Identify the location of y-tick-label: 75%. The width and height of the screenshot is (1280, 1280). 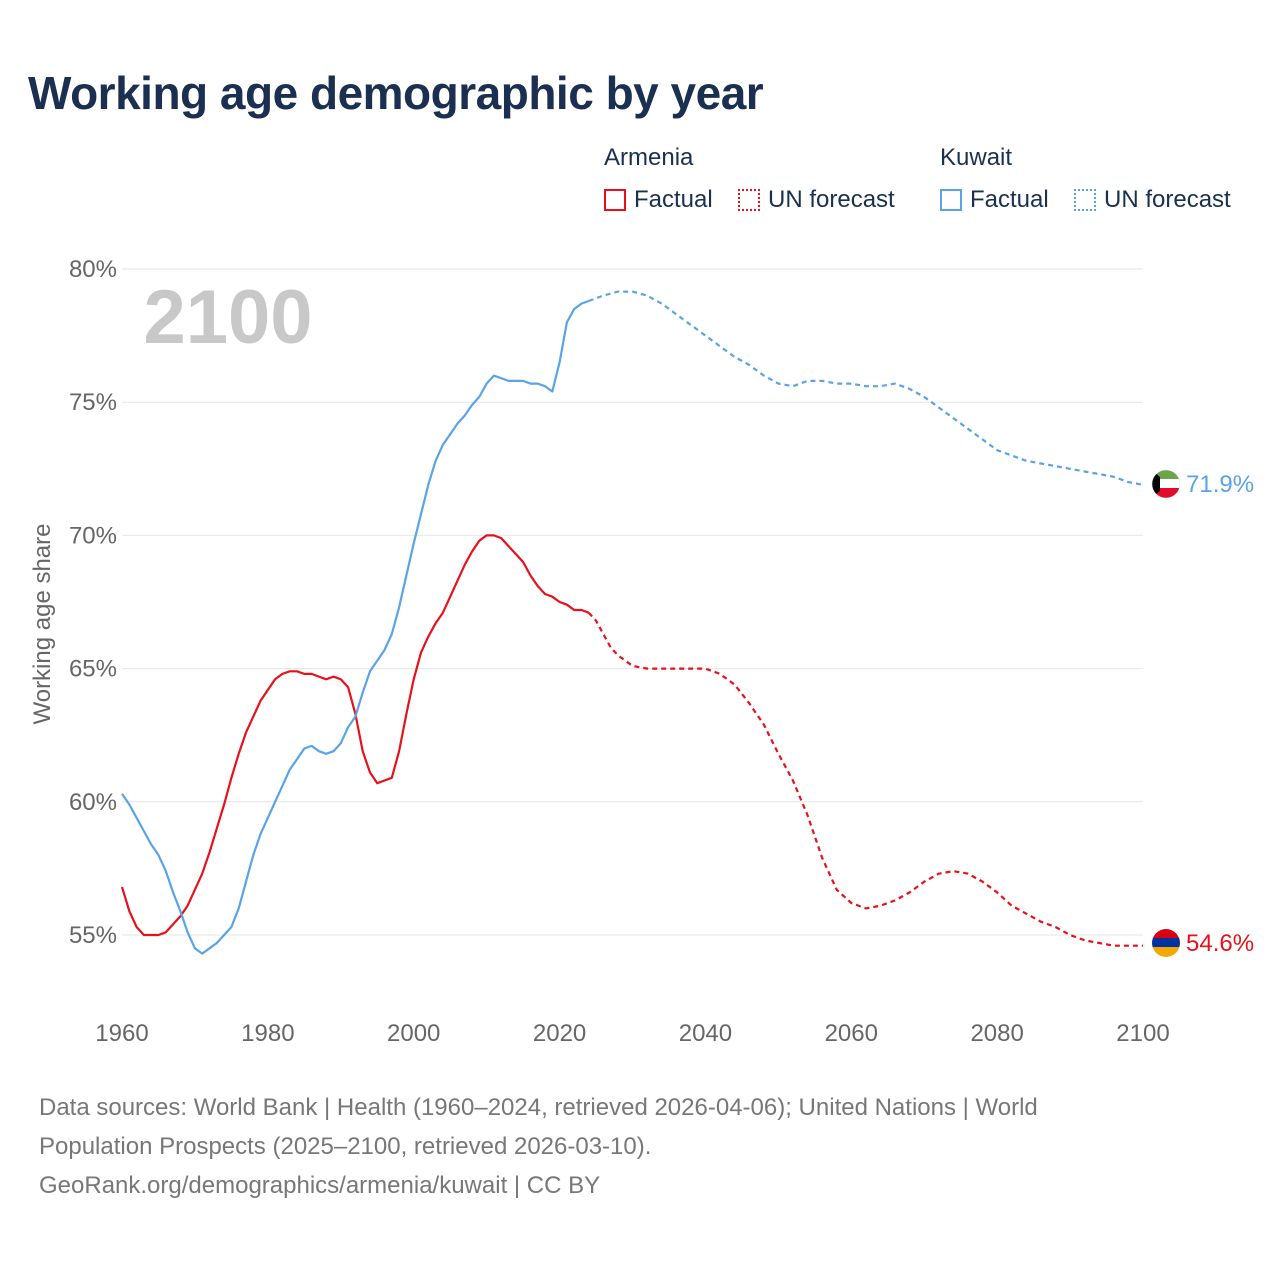
(93, 402).